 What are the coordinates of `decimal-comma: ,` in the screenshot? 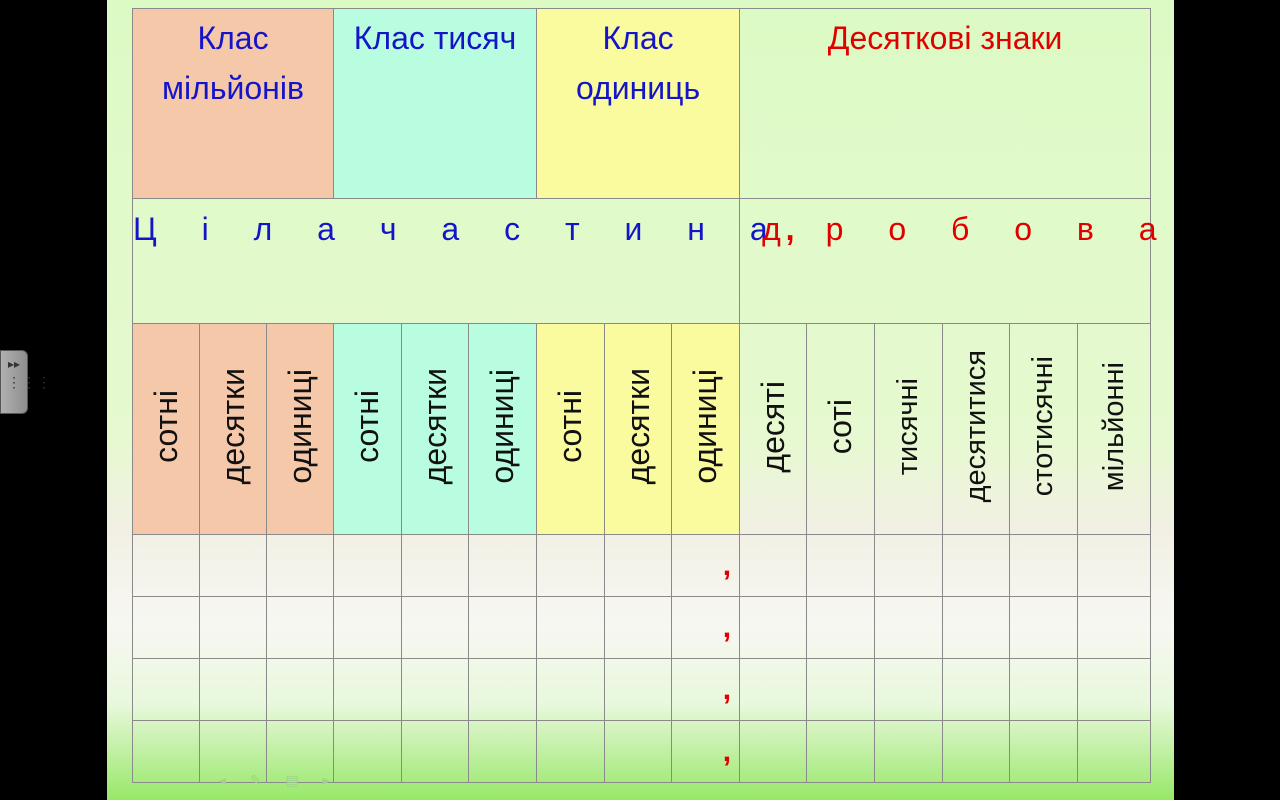 It's located at (799, 229).